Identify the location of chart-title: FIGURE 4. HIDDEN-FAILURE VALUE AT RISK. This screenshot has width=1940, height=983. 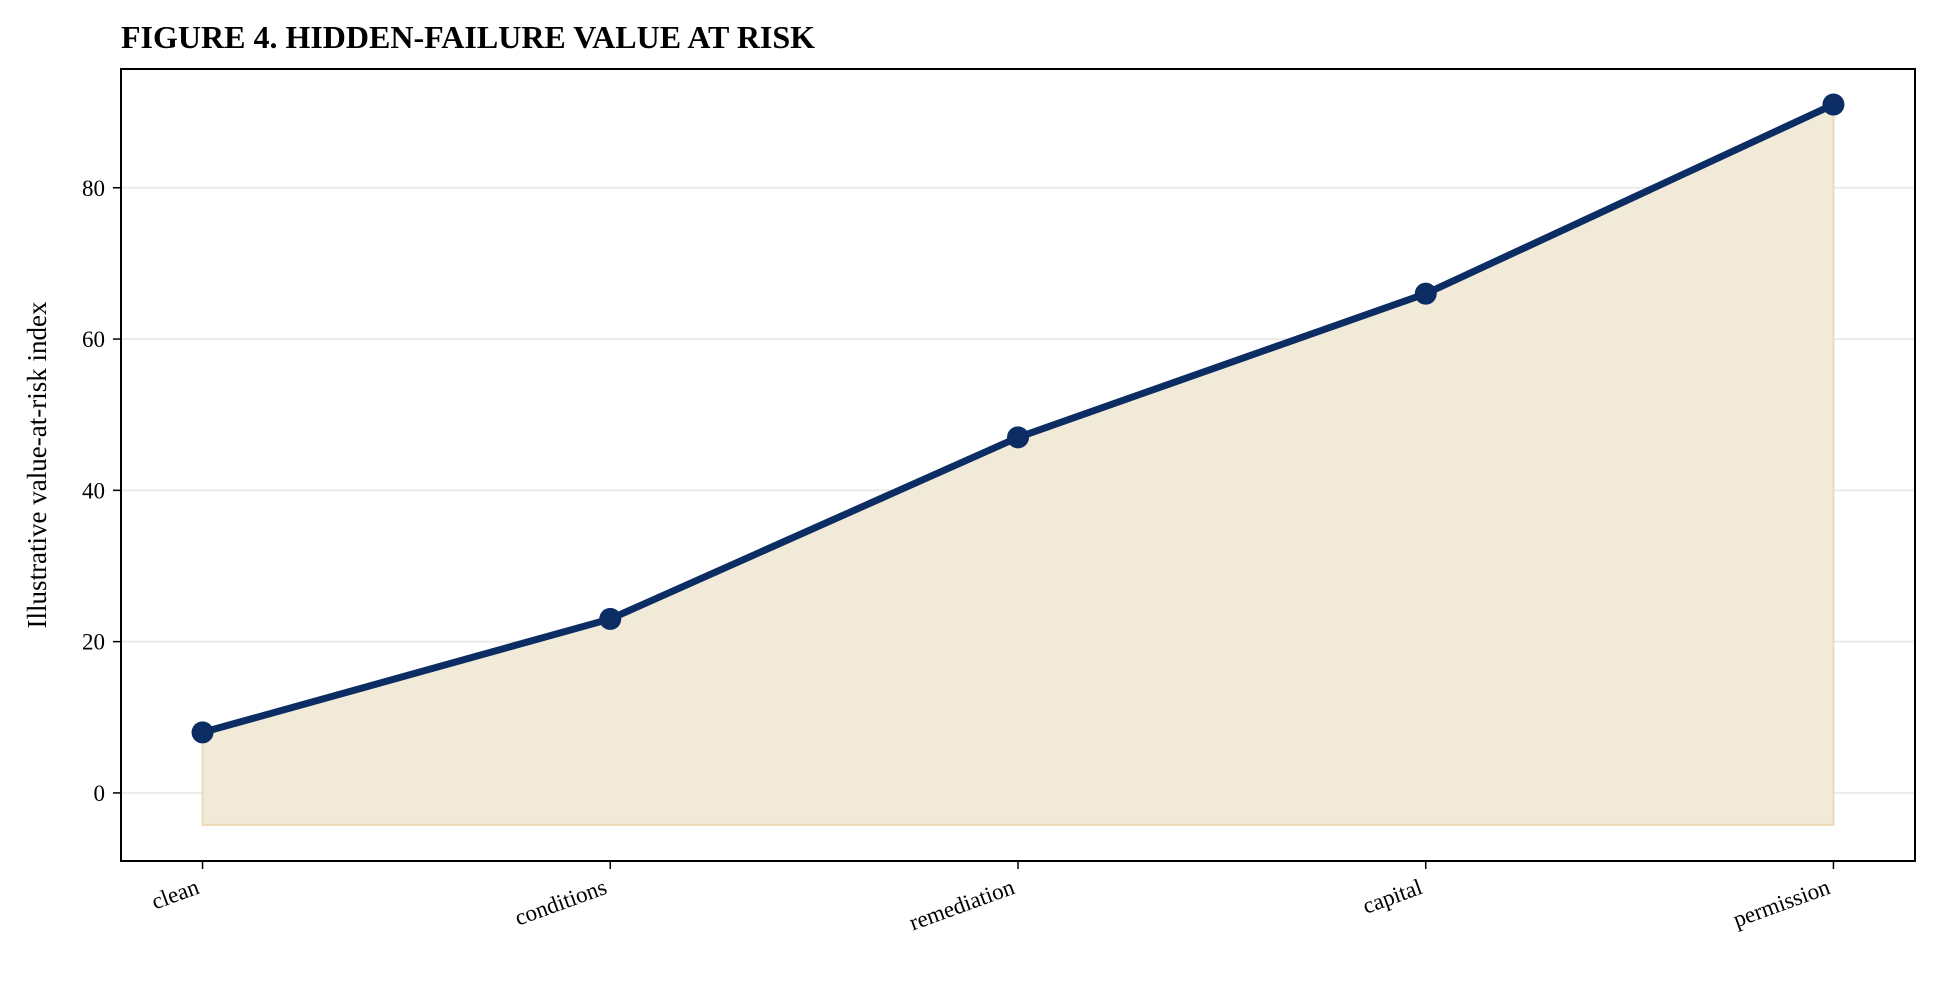
(468, 37).